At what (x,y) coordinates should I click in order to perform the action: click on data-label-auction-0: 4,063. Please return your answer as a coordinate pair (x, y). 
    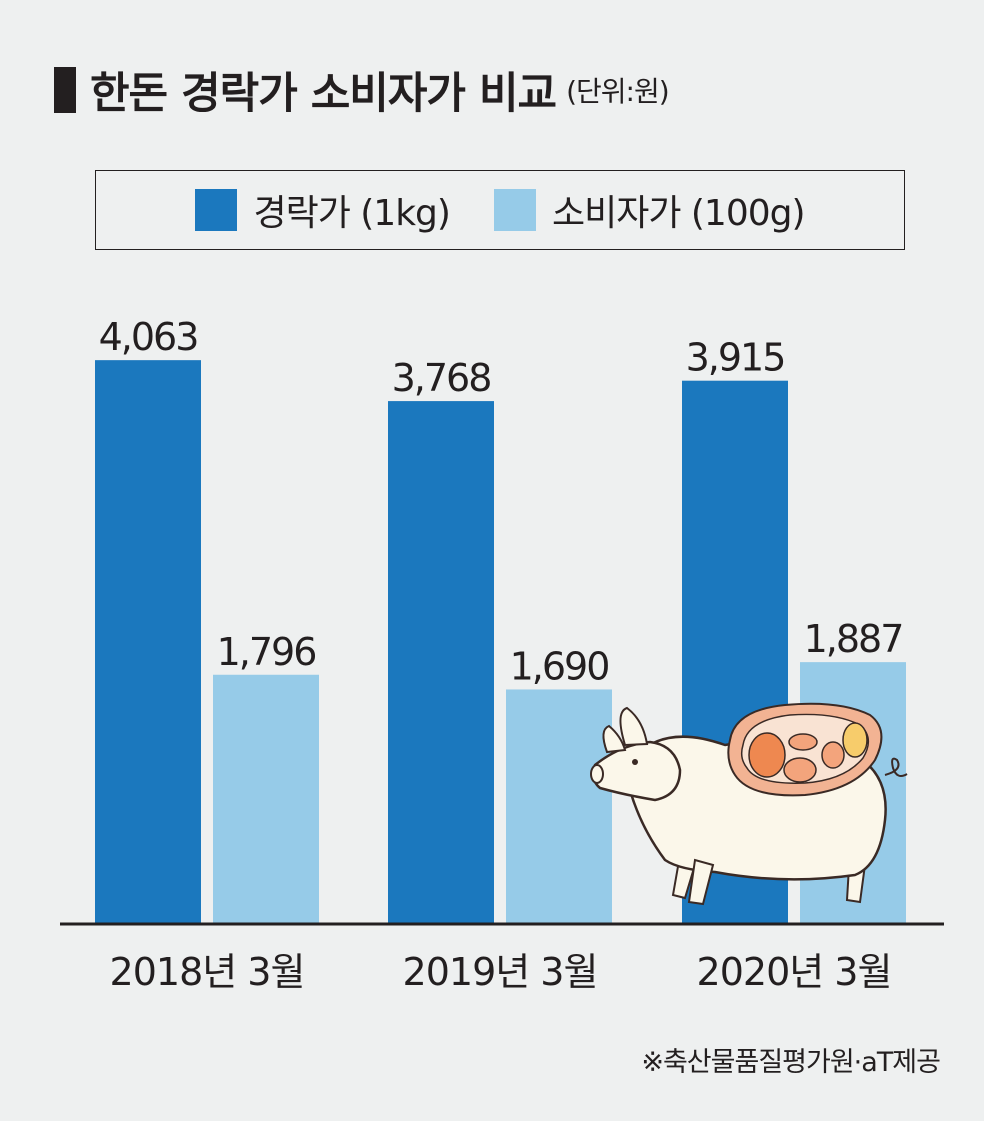
    Looking at the image, I should click on (148, 337).